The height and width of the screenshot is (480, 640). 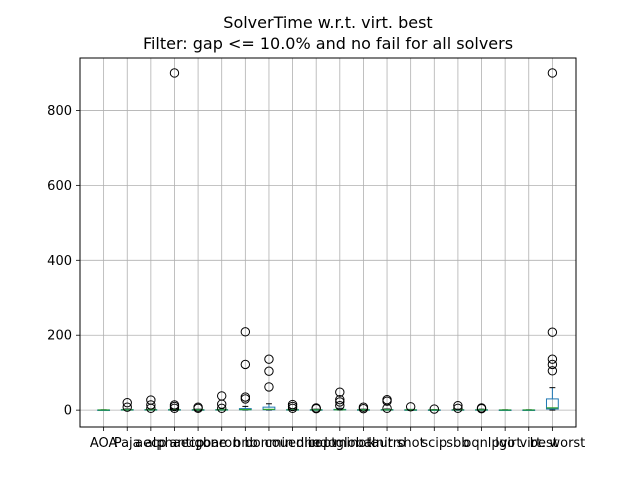 I want to click on x-tick-label: aecp, so click(x=150, y=443).